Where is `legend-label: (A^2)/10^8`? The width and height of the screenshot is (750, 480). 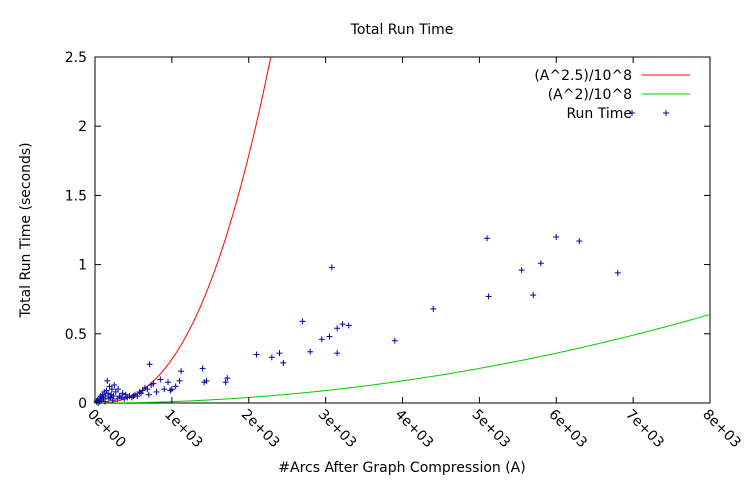 legend-label: (A^2)/10^8 is located at coordinates (590, 95).